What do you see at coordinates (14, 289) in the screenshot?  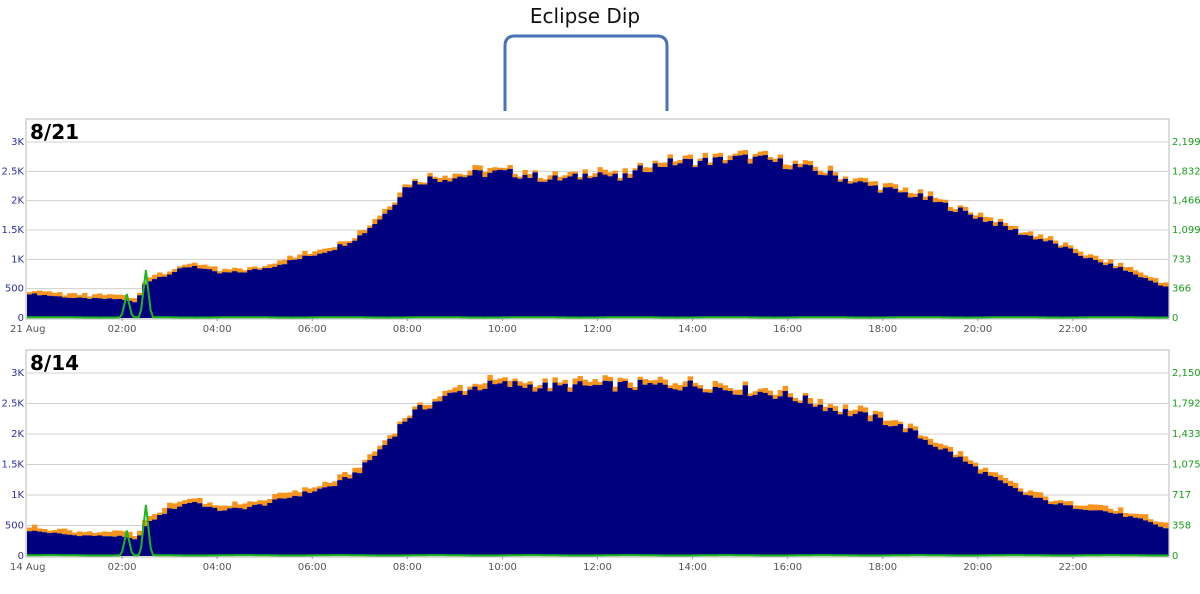 I see `y-left-tick-label: 500` at bounding box center [14, 289].